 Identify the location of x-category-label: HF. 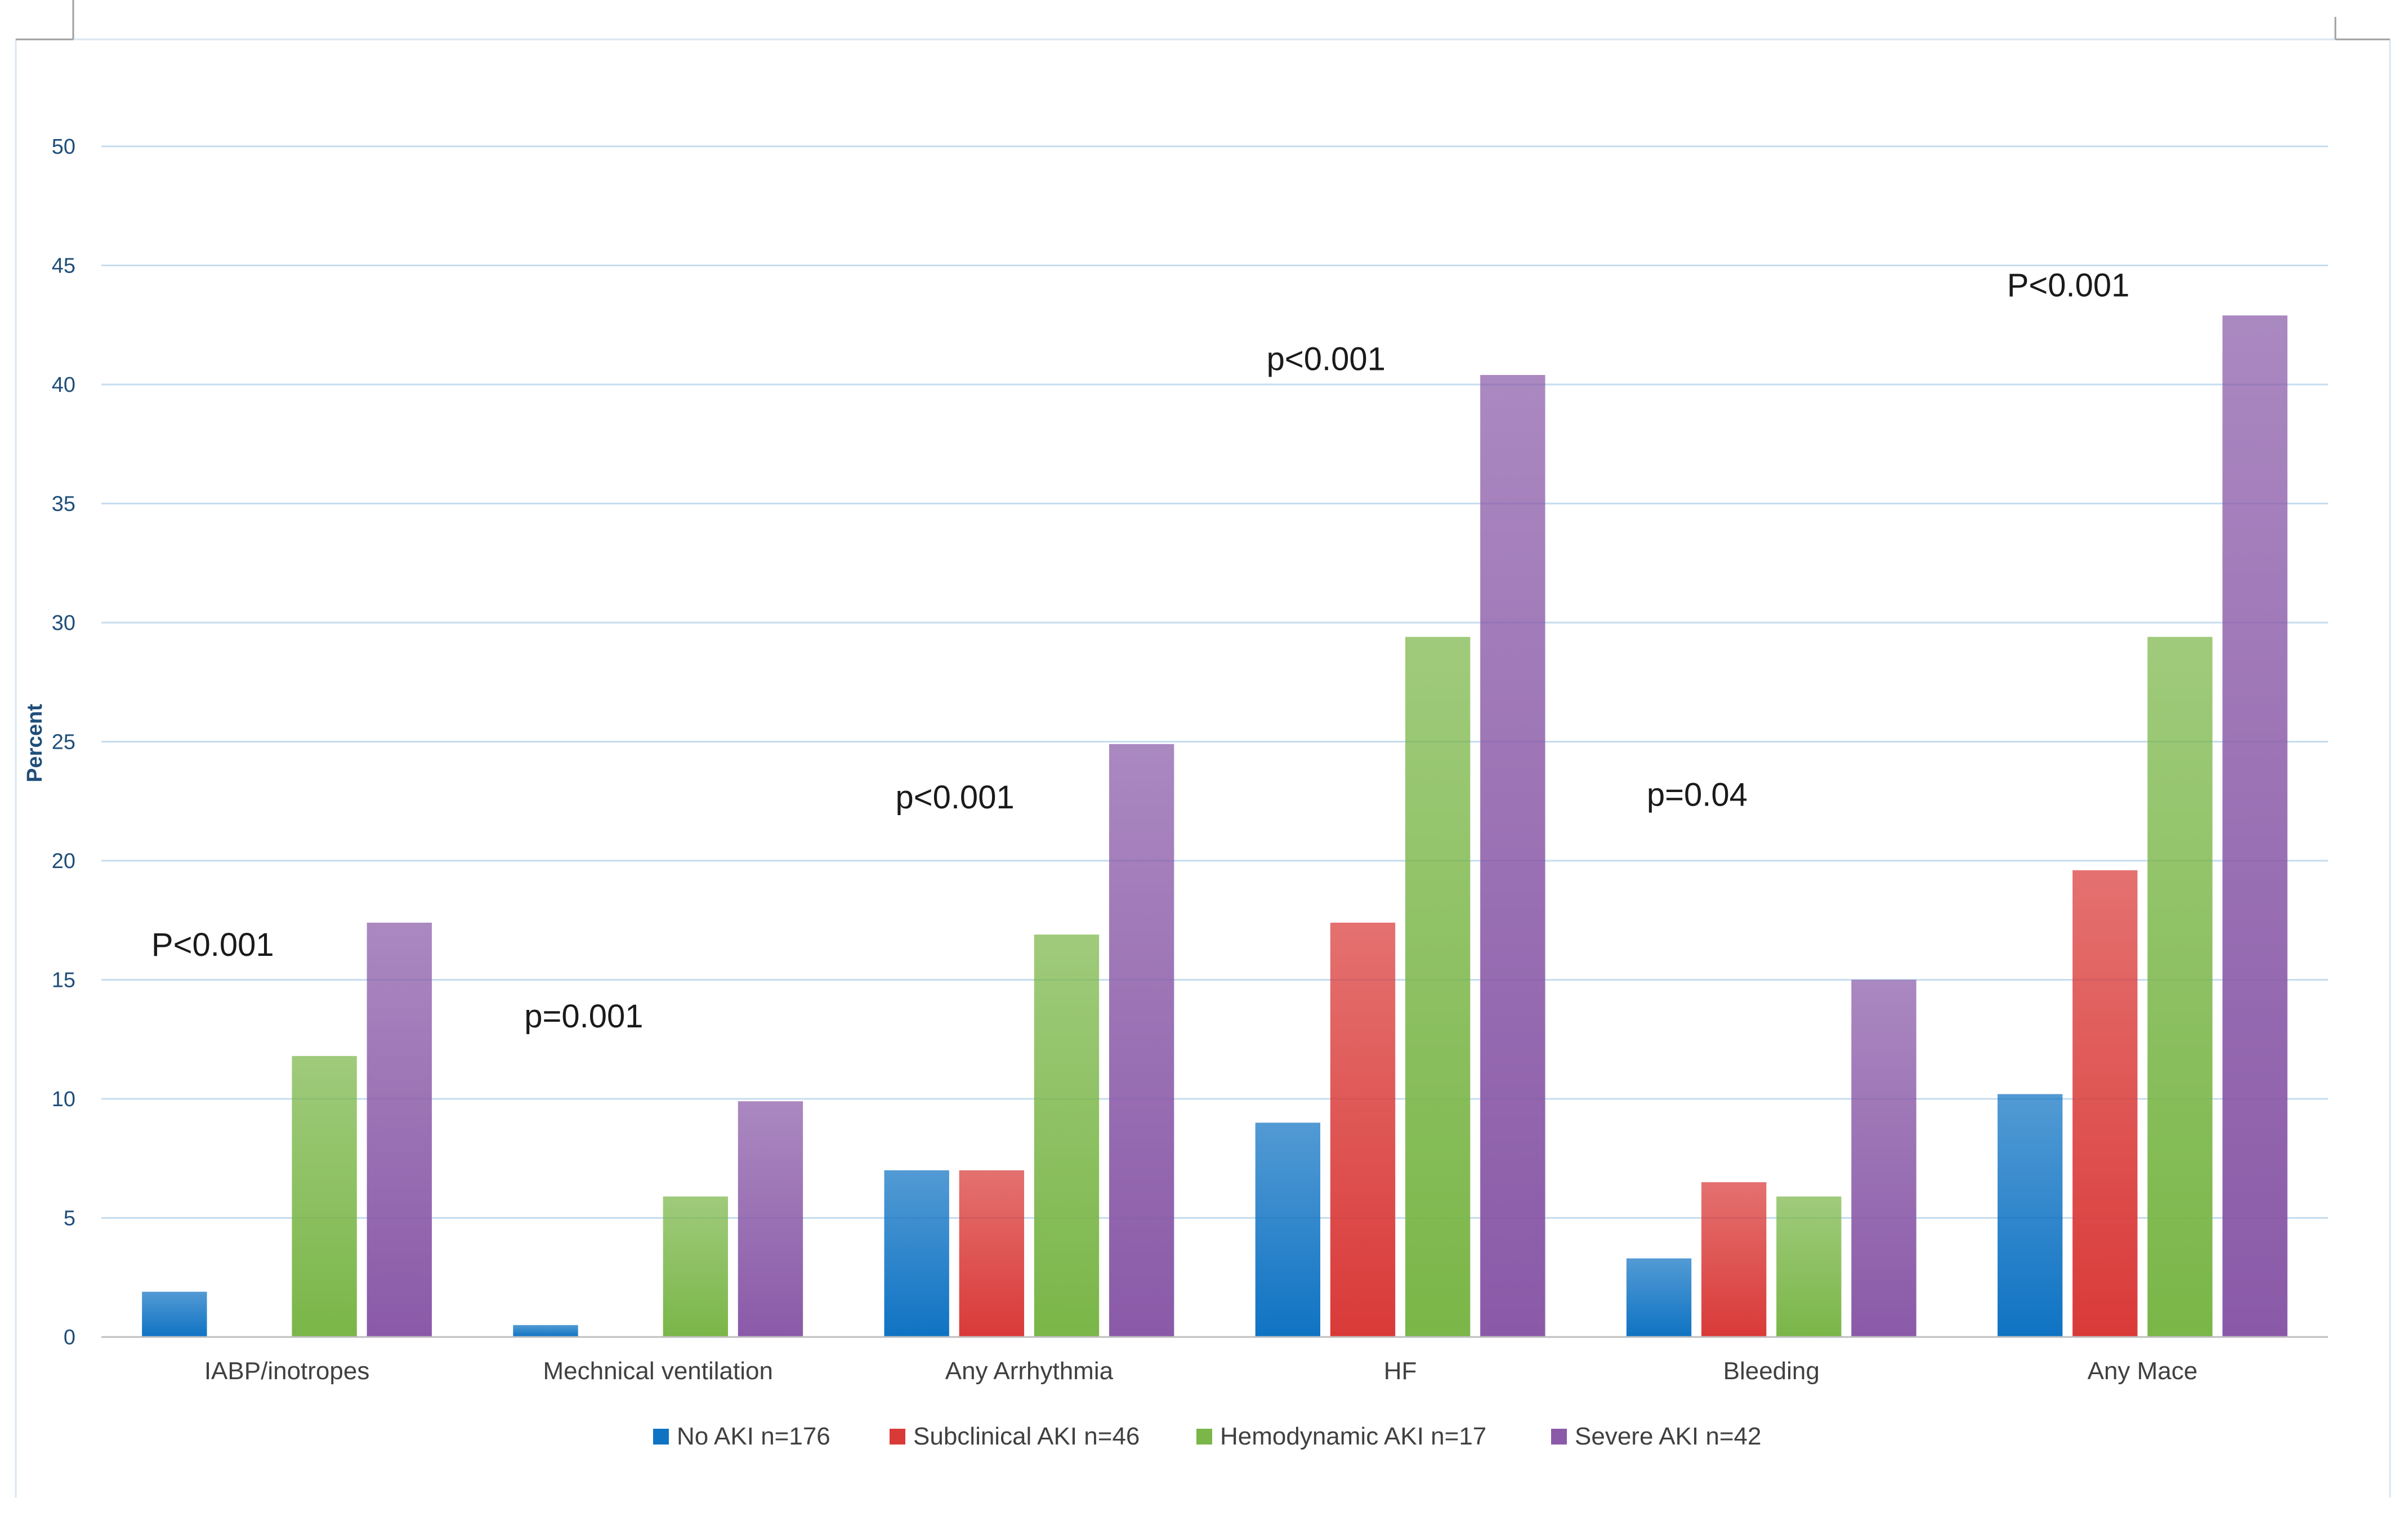
(1401, 1371).